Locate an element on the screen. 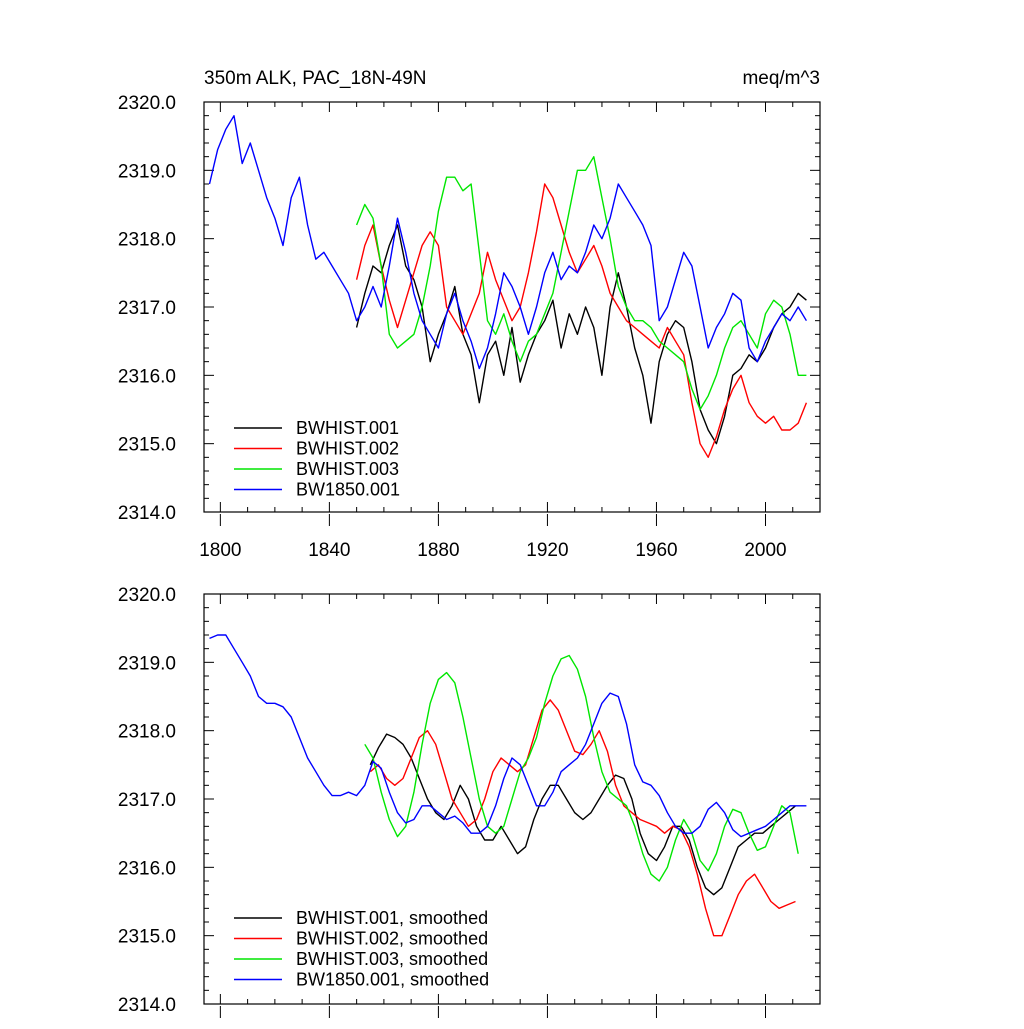 This screenshot has width=1024, height=1029. x-tick-label: 1880 is located at coordinates (438, 550).